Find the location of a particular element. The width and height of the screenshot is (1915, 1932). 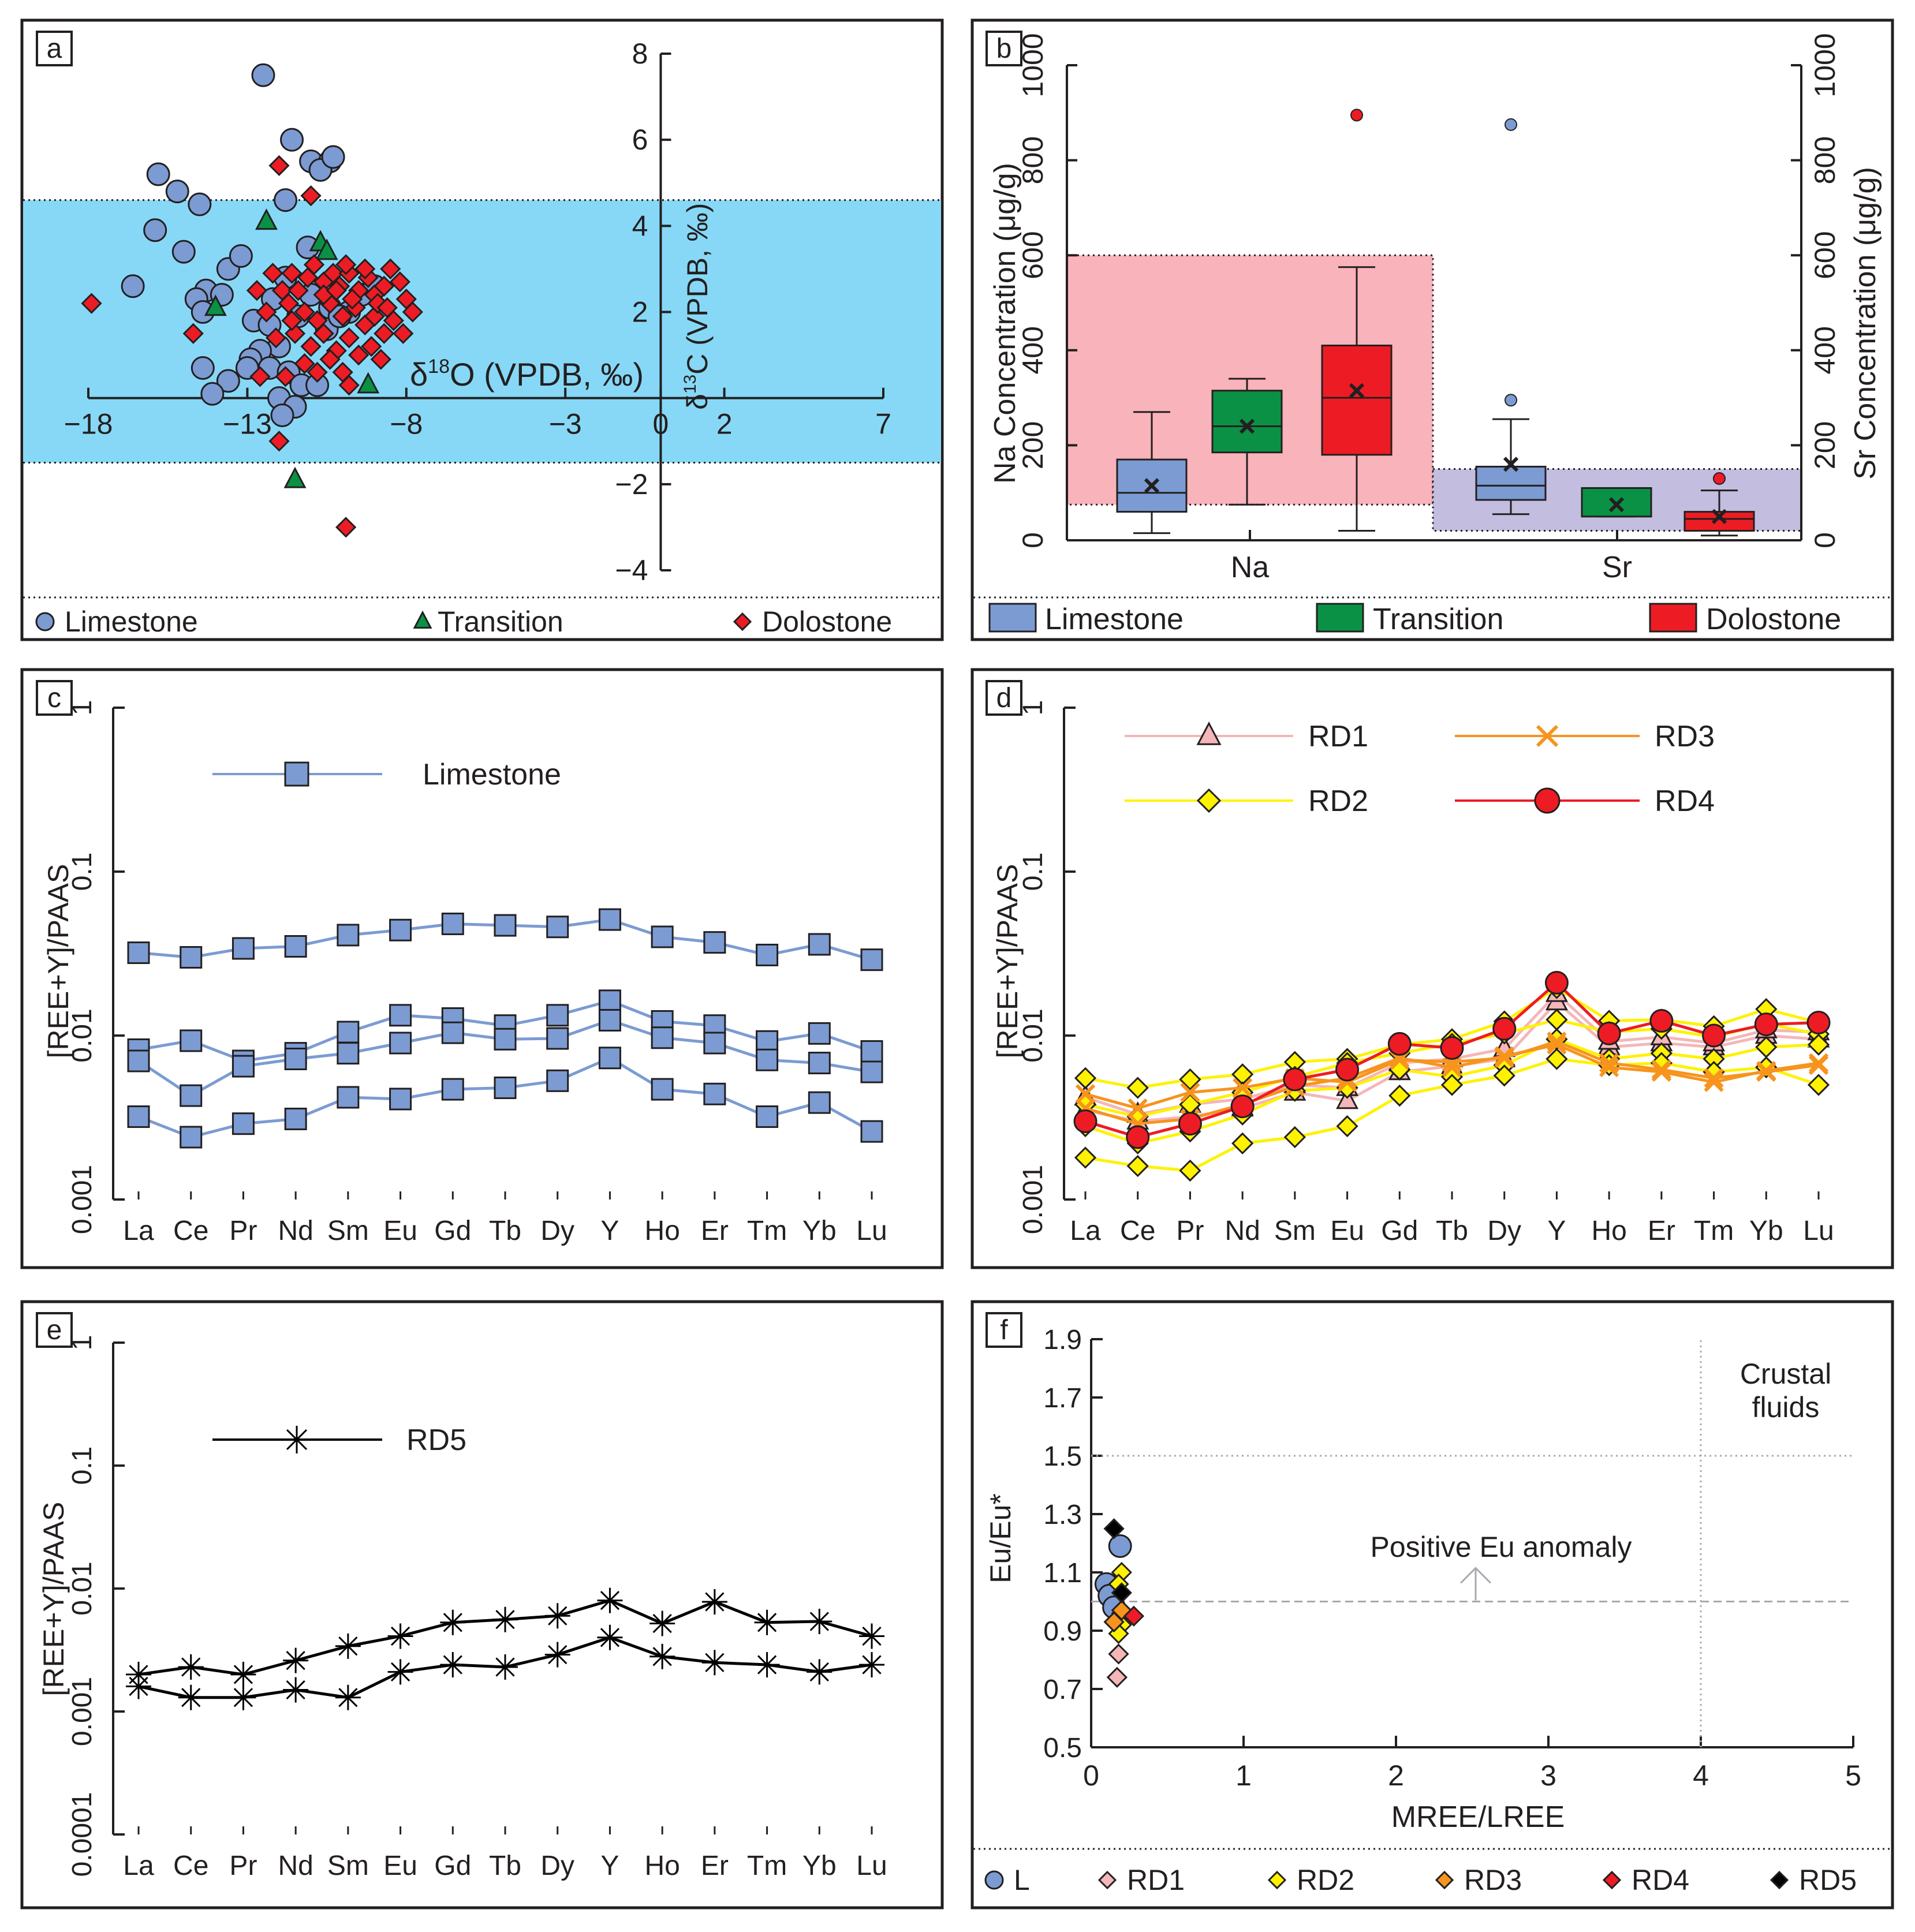

panel-label: c is located at coordinates (54, 698).